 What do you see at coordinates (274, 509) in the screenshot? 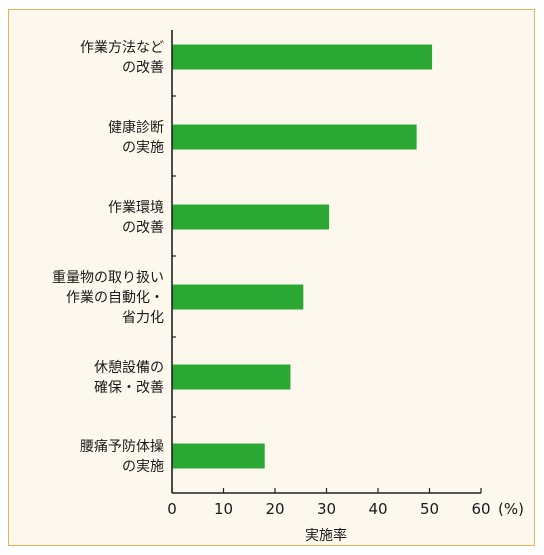
I see `x-tick-label-2: 20` at bounding box center [274, 509].